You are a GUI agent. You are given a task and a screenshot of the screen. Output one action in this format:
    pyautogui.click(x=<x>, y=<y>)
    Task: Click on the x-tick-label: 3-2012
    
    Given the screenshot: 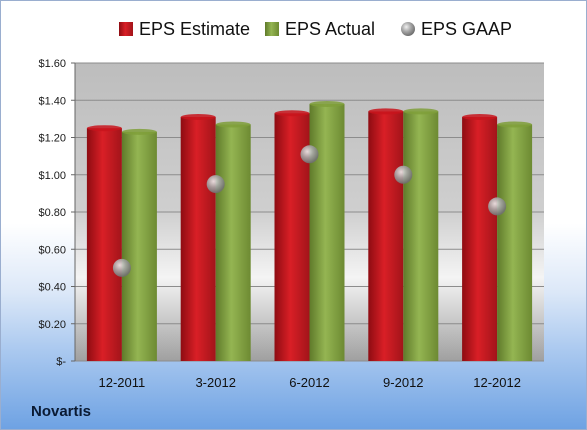 What is the action you would take?
    pyautogui.click(x=215, y=382)
    